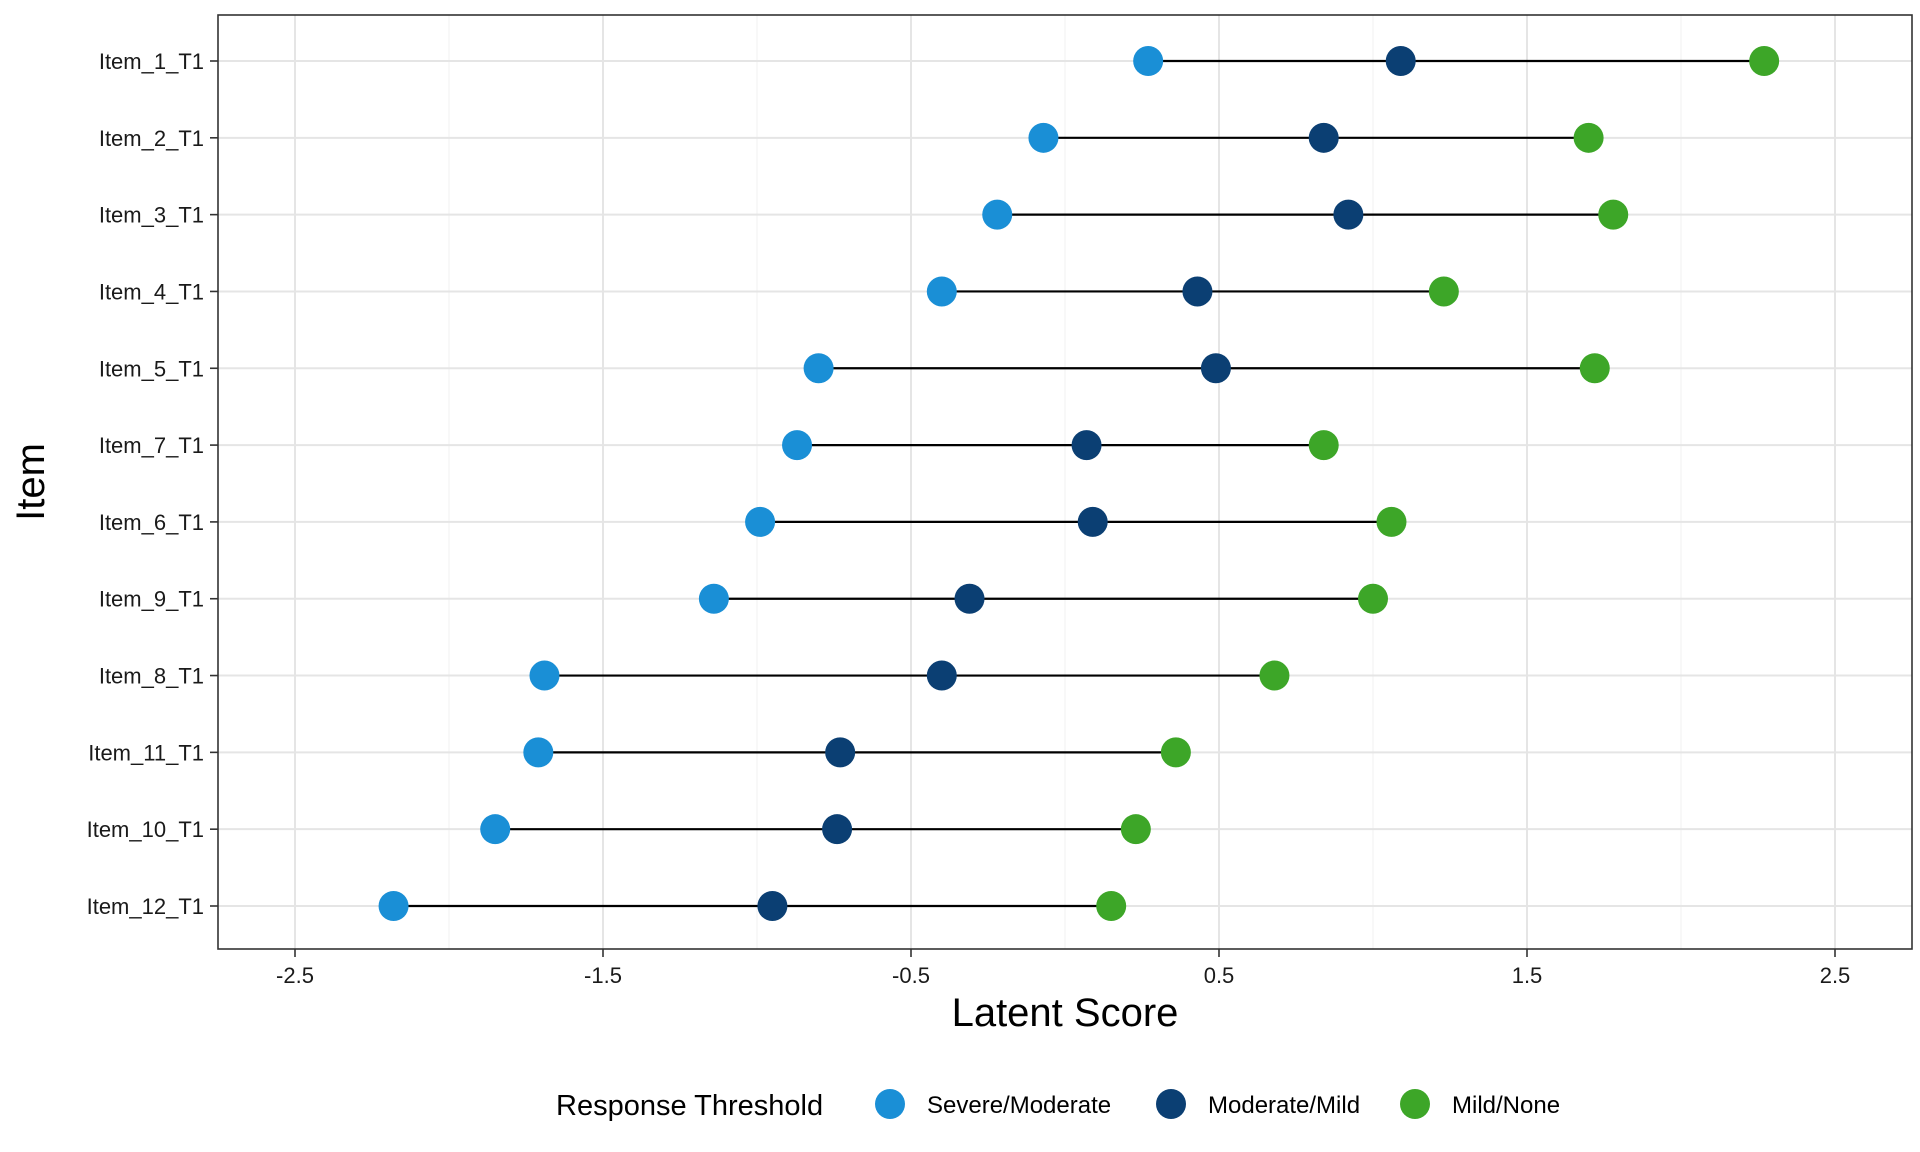 This screenshot has height=1152, width=1920. I want to click on point-item-7-t1-mild-none, so click(1323, 445).